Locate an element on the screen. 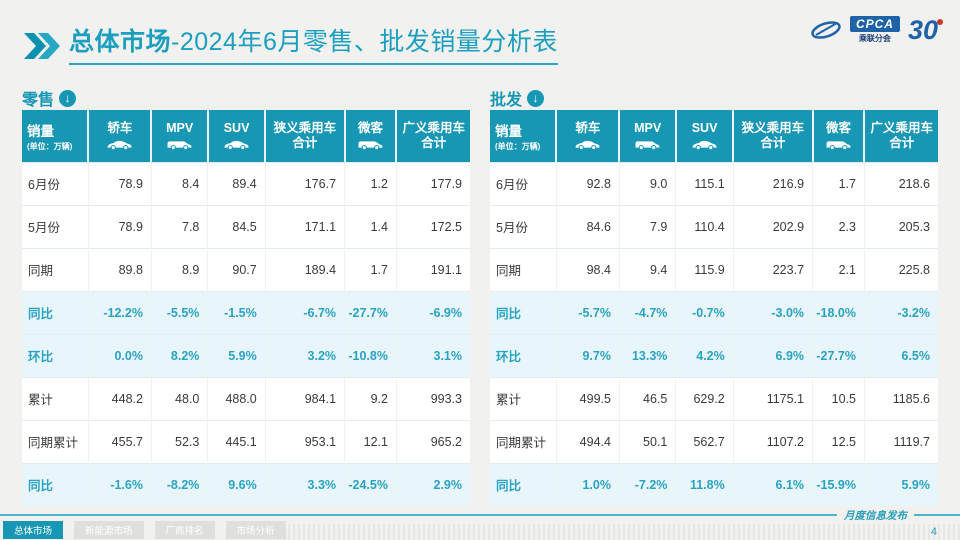  van-icon is located at coordinates (838, 146).